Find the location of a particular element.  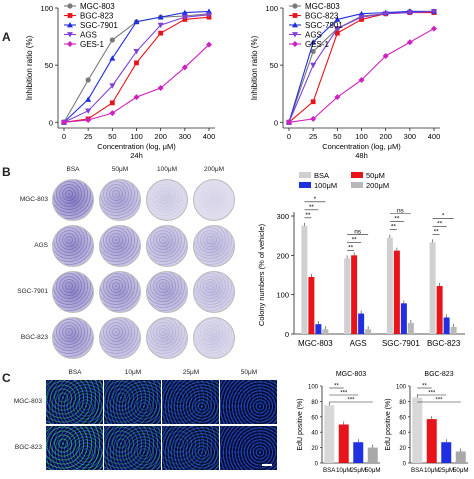

dish-column-label: 100μM is located at coordinates (166, 169).